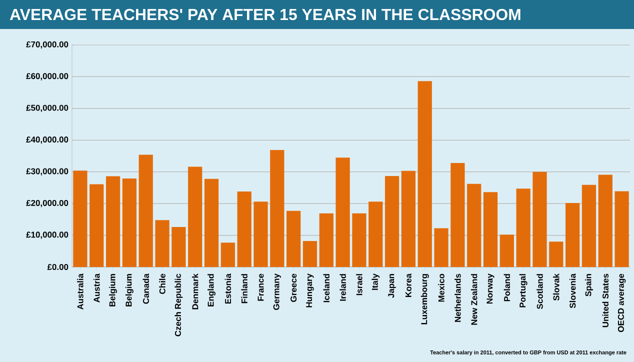  I want to click on x-tick-label: England, so click(212, 290).